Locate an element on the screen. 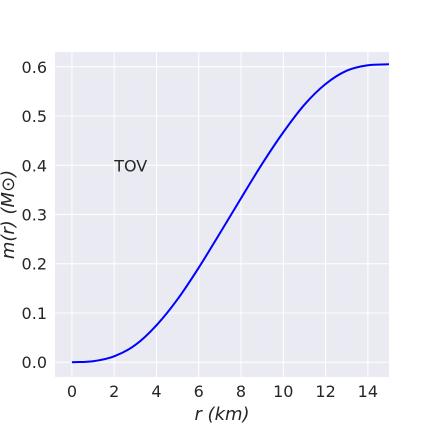 The height and width of the screenshot is (432, 432). x-axis-label: r (km) is located at coordinates (221, 414).